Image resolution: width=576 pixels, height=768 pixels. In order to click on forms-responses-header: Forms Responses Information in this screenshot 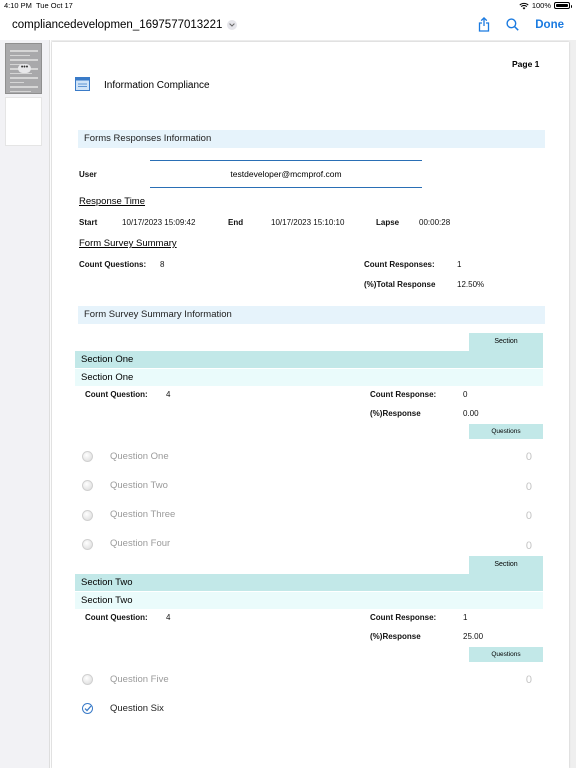, I will do `click(311, 139)`.